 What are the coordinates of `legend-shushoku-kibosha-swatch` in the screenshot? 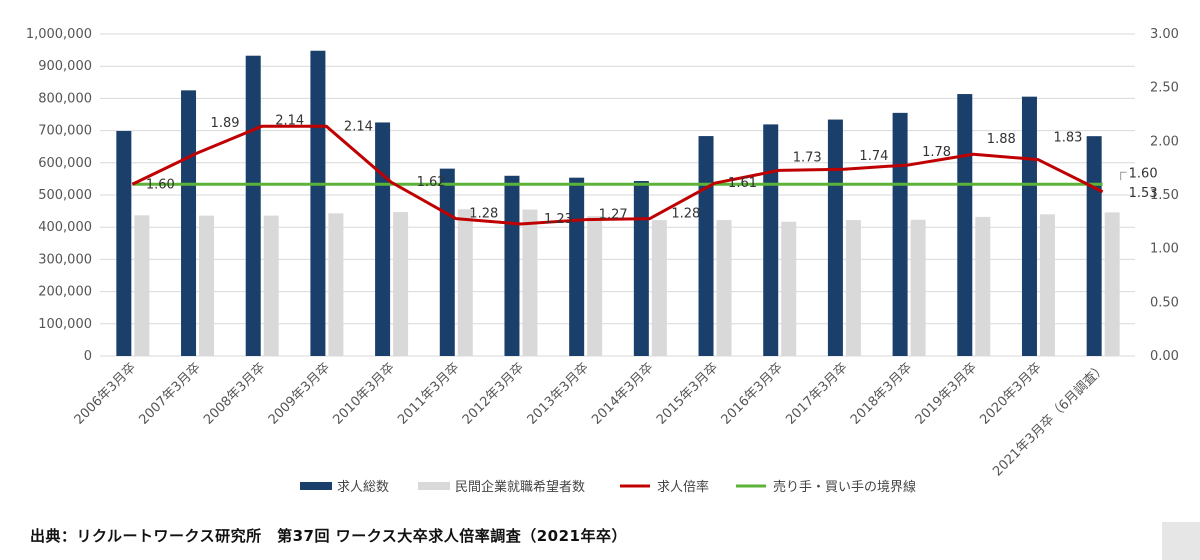 It's located at (434, 486).